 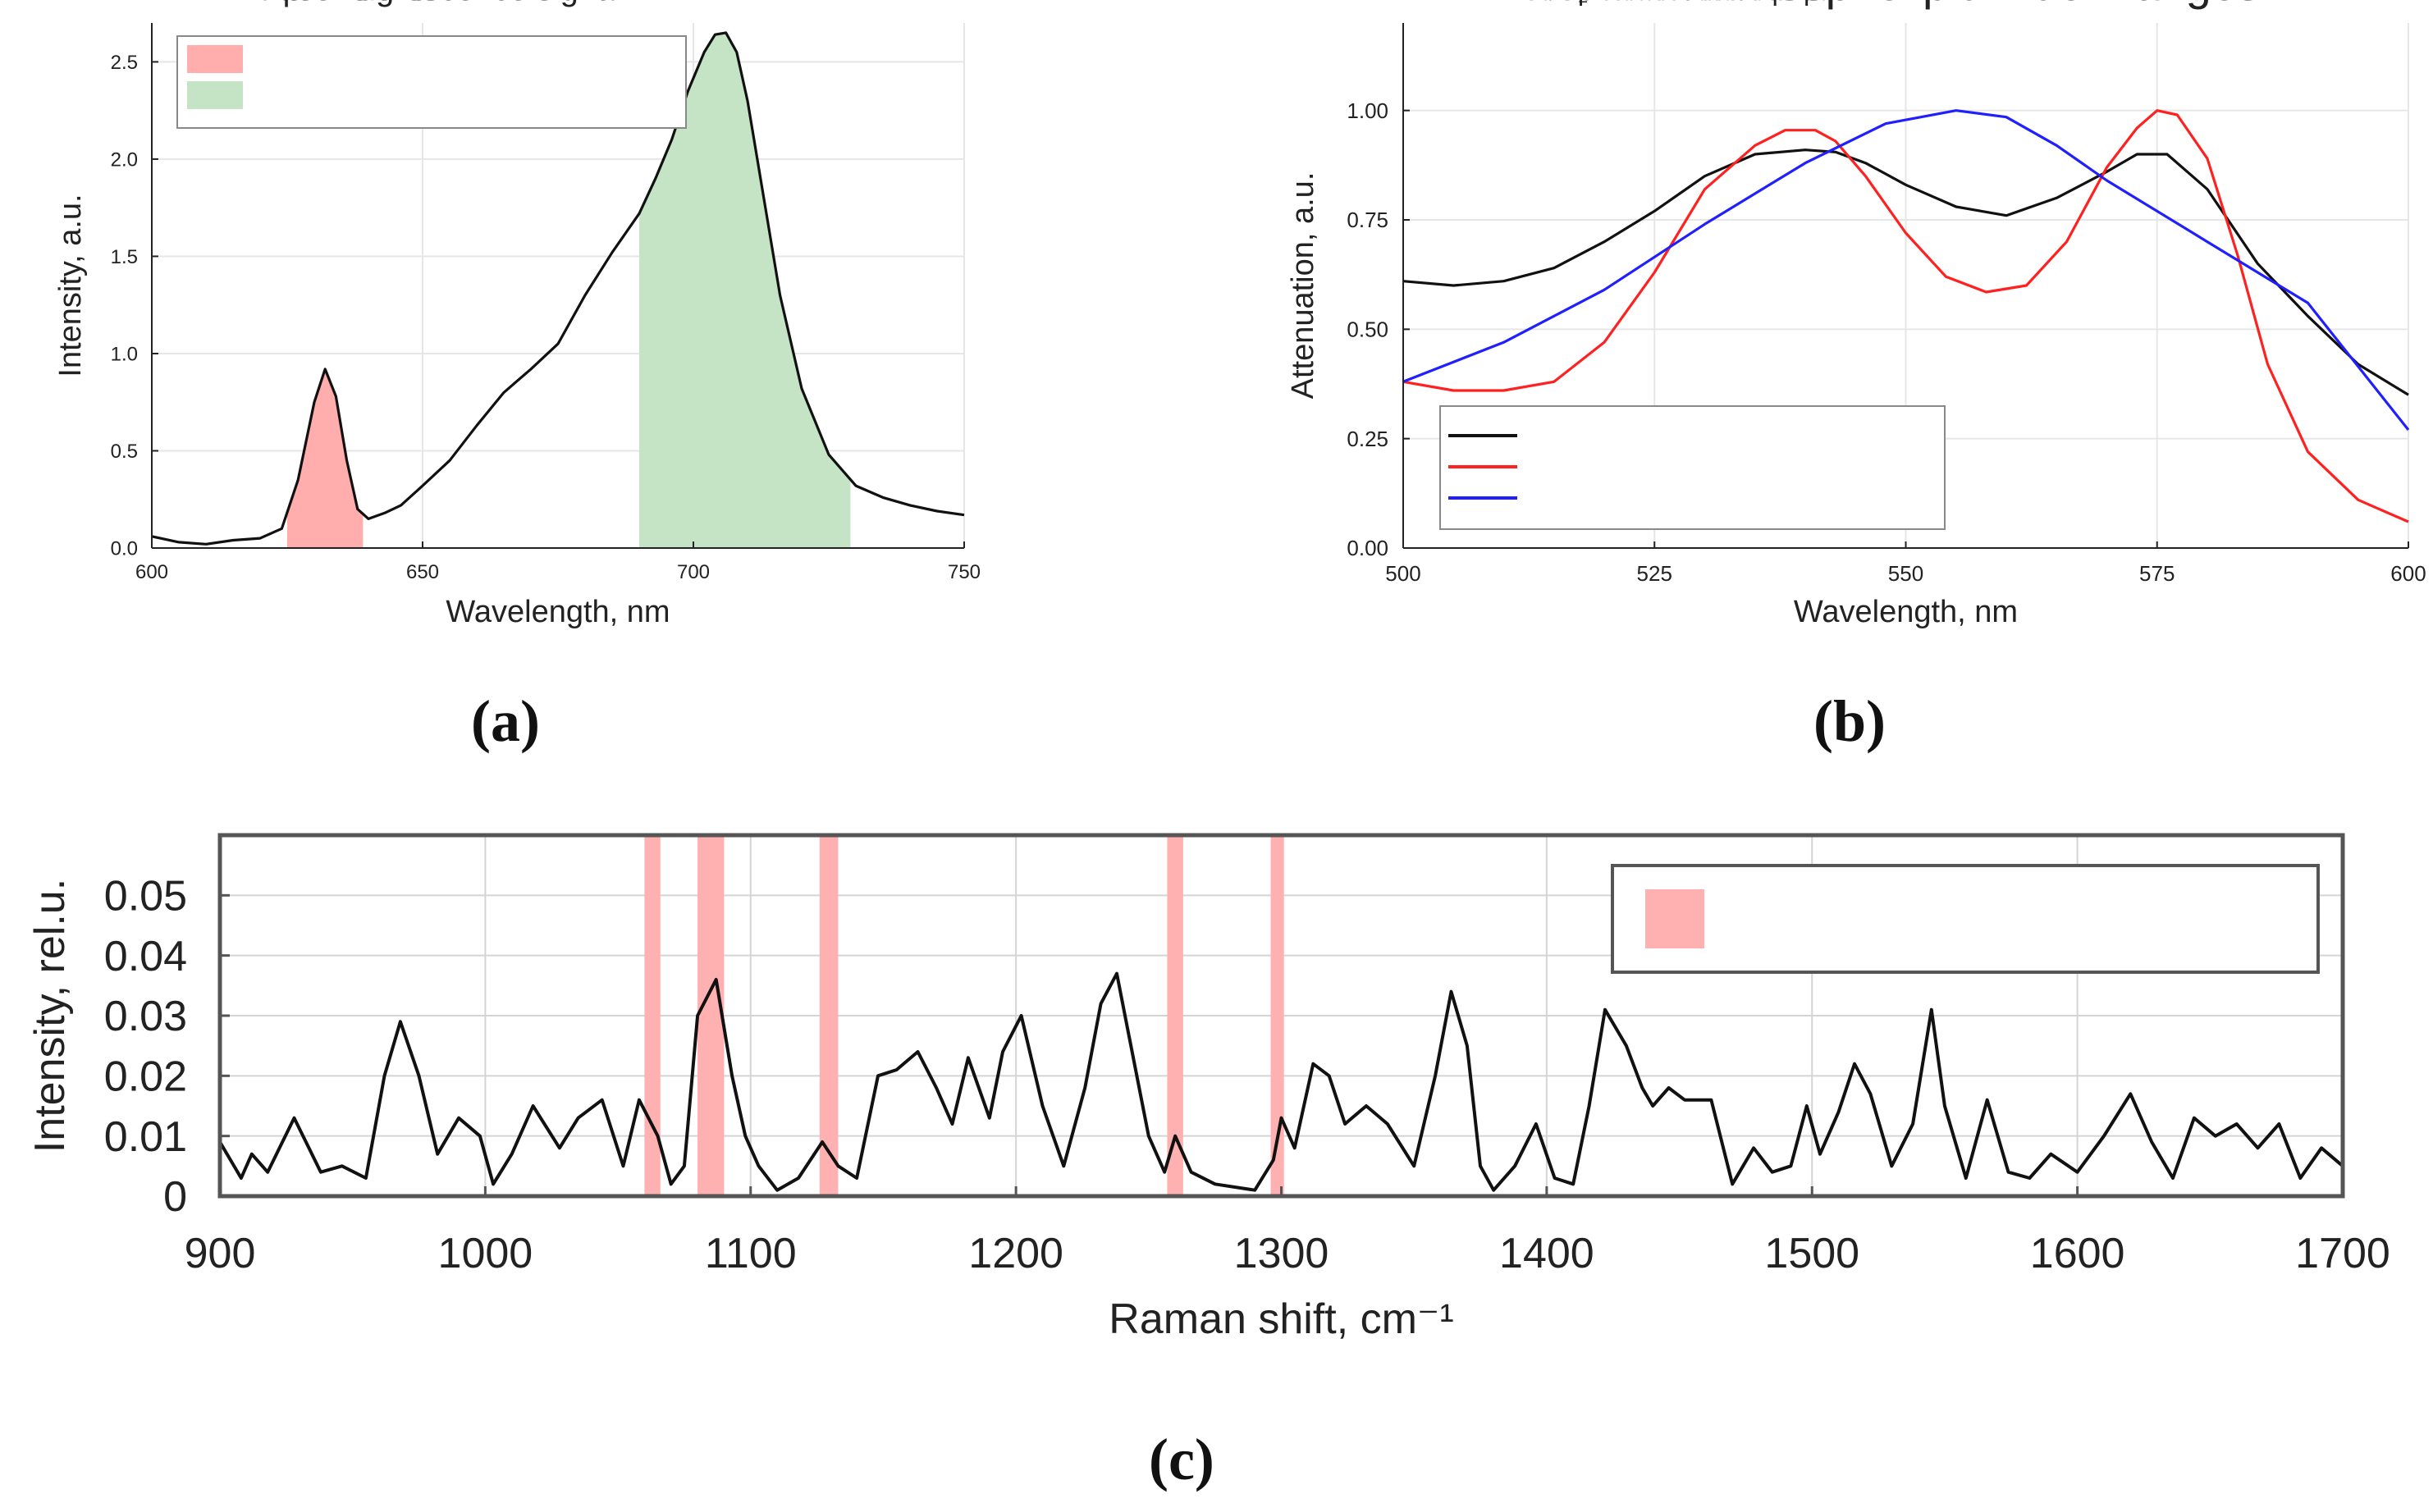 I want to click on y-tick-label-2: 0.02, so click(x=145, y=1077).